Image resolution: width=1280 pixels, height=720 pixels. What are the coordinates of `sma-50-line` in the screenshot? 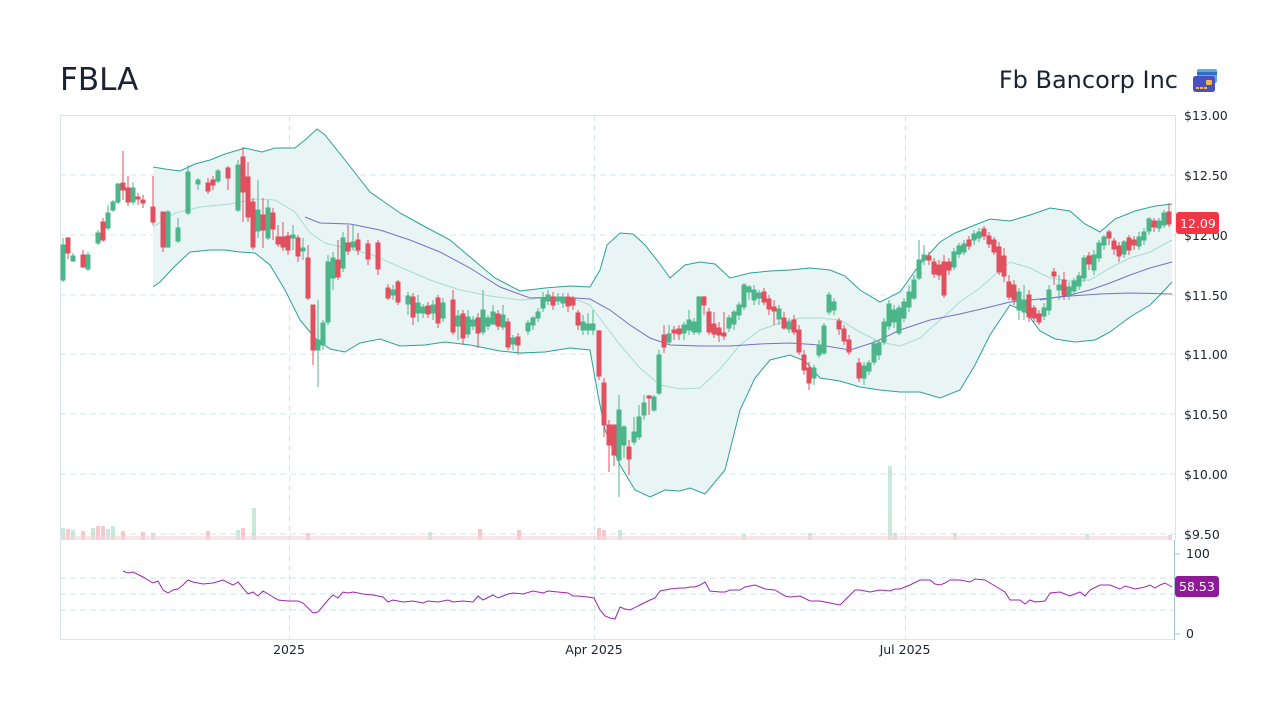 It's located at (738, 283).